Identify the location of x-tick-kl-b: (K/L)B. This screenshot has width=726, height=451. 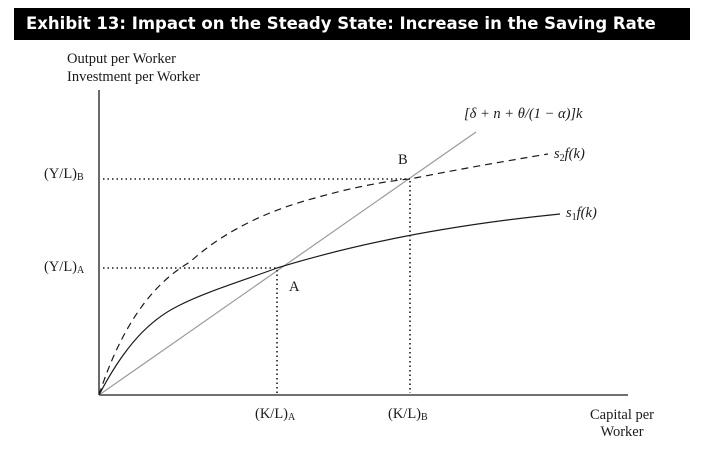
(408, 414).